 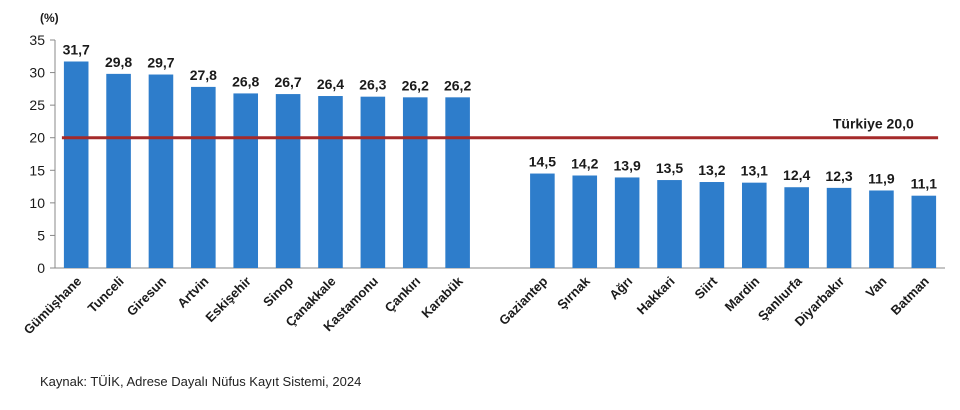 What do you see at coordinates (37, 170) in the screenshot?
I see `y-tick-label: 15` at bounding box center [37, 170].